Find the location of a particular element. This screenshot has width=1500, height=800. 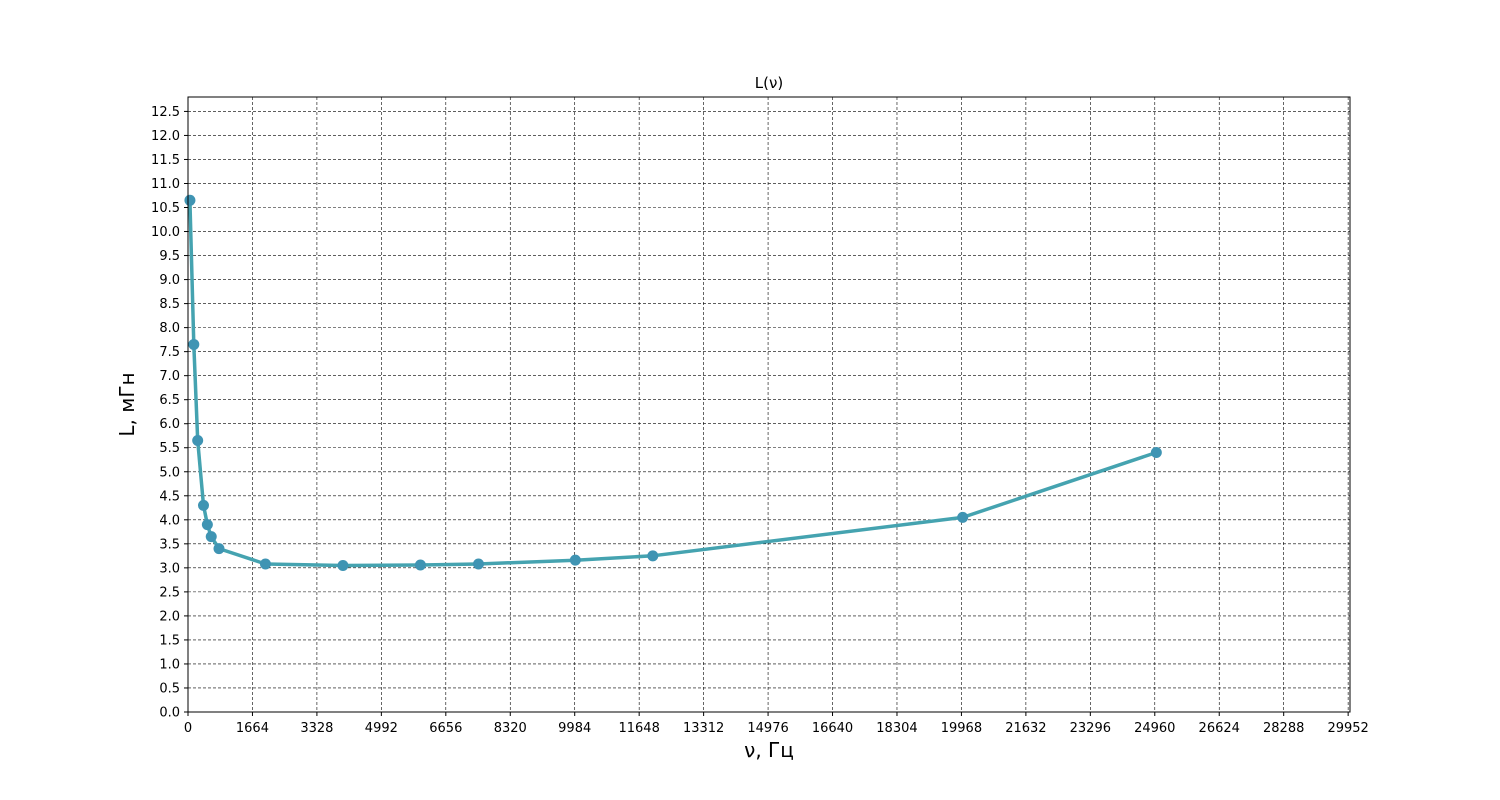

y-tick-label: 1.5 is located at coordinates (169, 640).